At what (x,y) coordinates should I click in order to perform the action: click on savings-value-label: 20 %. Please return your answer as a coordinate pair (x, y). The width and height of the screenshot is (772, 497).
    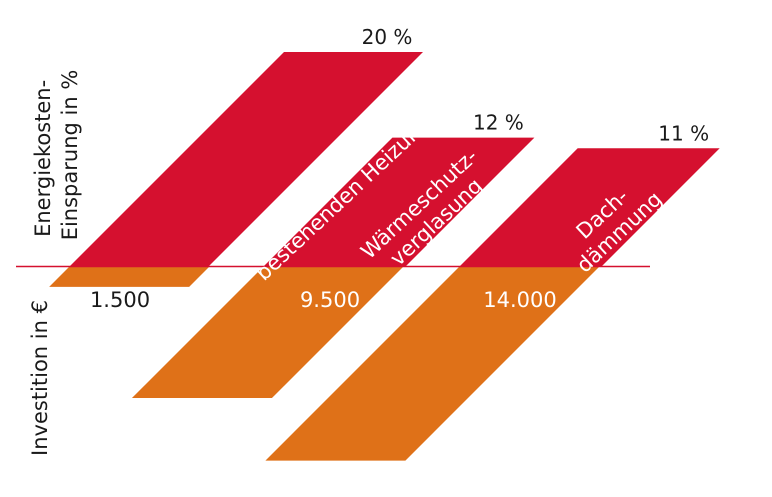
    Looking at the image, I should click on (387, 37).